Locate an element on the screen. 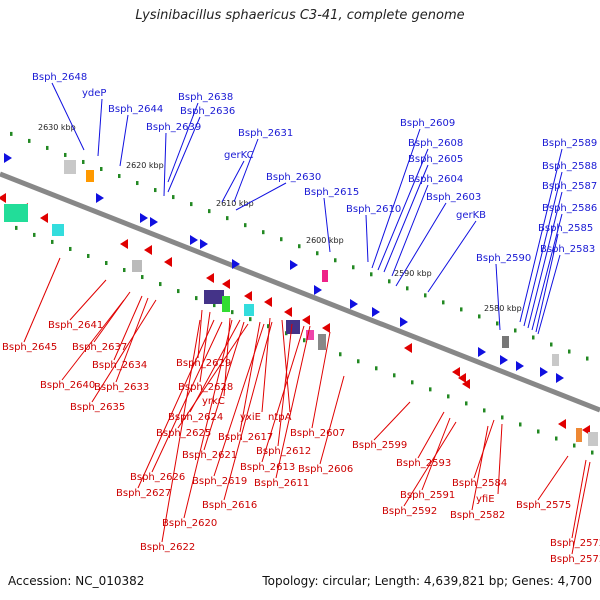 The width and height of the screenshot is (600, 600). gene-label-top: Bsph_2587 is located at coordinates (569, 186).